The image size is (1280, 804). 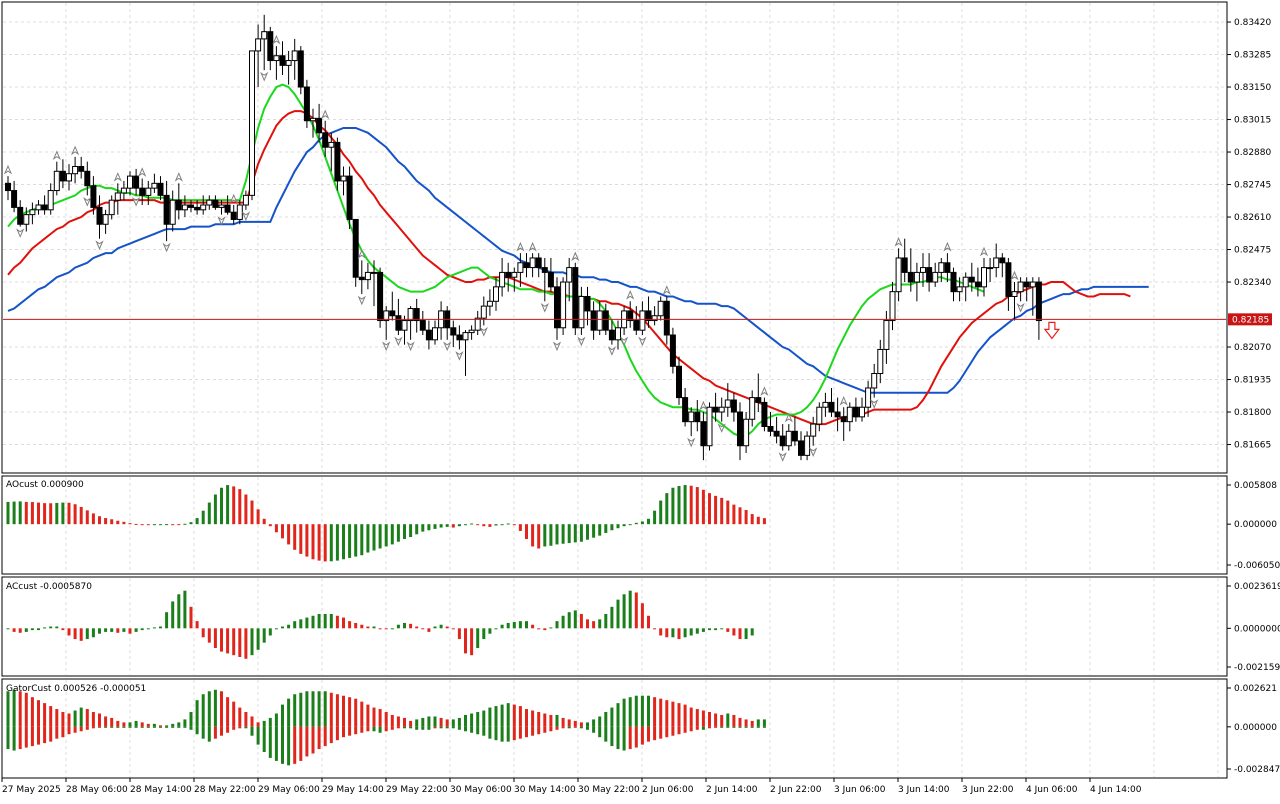 What do you see at coordinates (1052, 790) in the screenshot?
I see `time-tick-label: 4 Jun 06:00` at bounding box center [1052, 790].